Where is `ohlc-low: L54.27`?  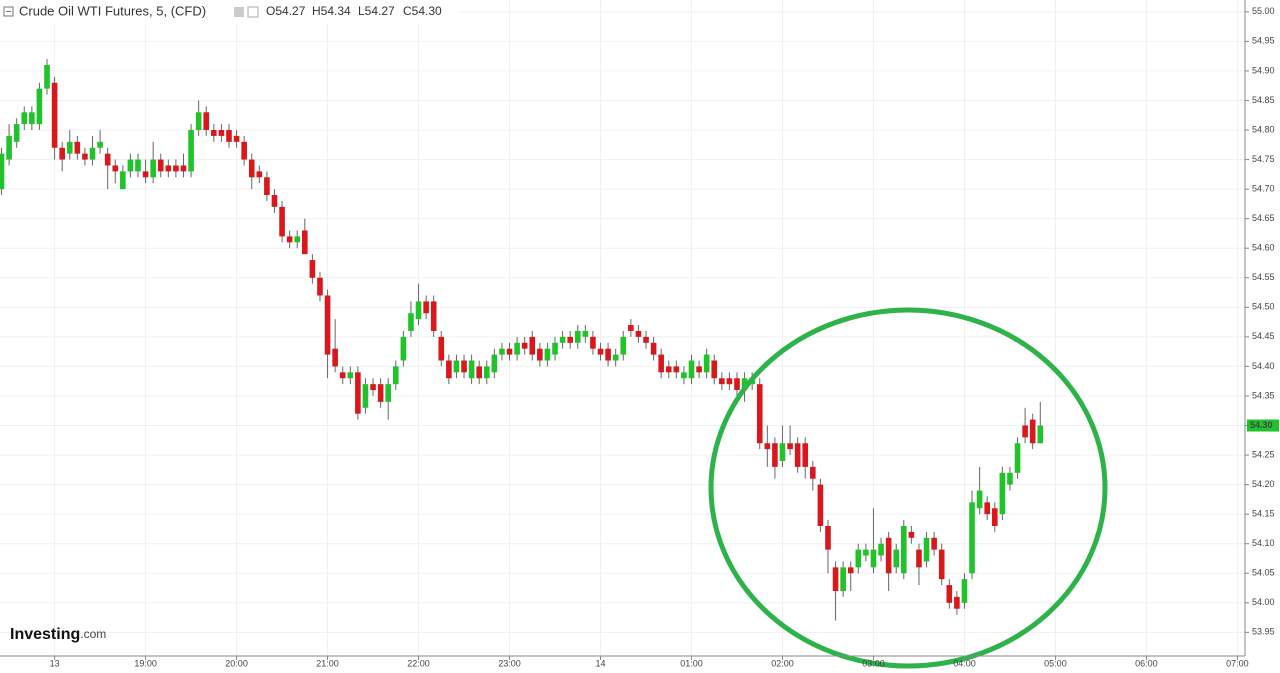
ohlc-low: L54.27 is located at coordinates (376, 11).